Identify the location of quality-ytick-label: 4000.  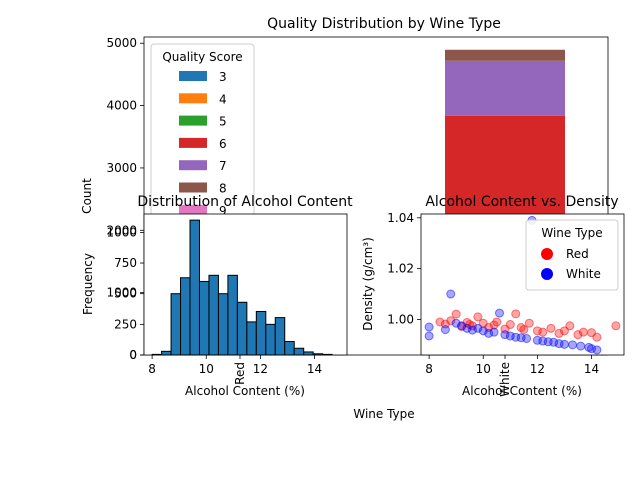
(121, 106).